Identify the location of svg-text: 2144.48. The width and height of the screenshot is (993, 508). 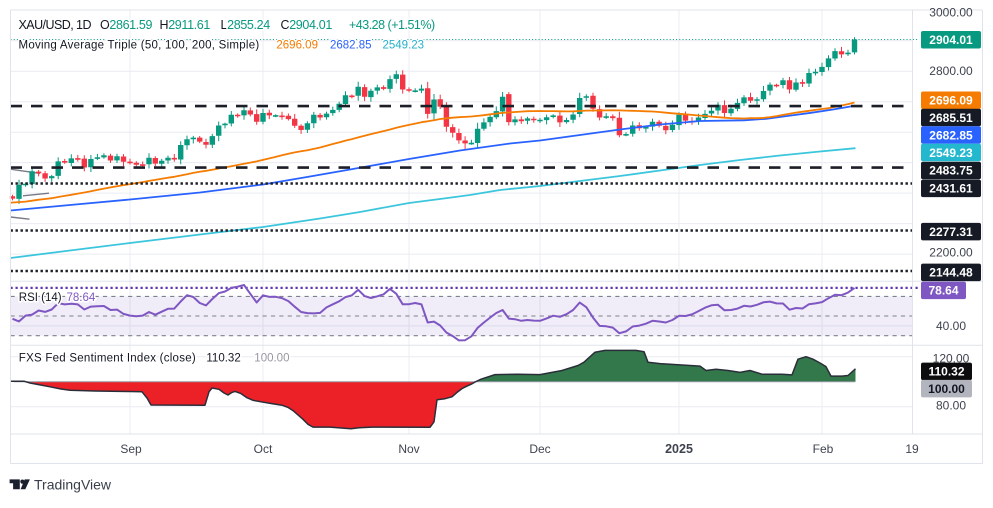
(951, 273).